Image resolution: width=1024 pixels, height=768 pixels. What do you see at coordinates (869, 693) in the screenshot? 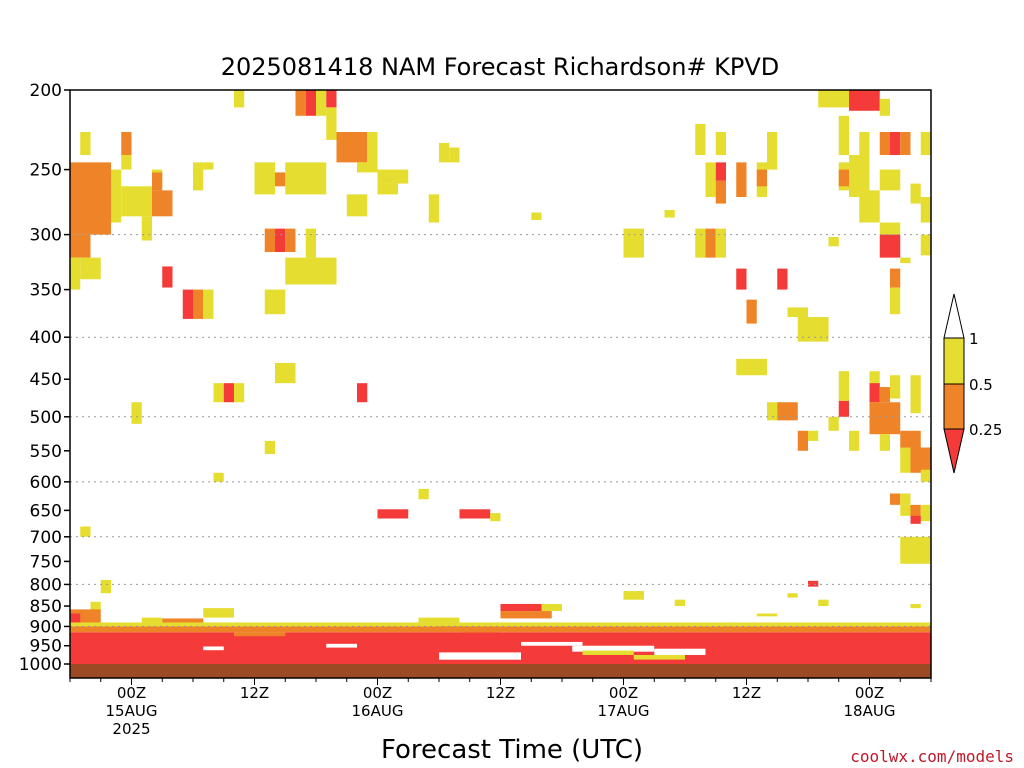
I see `x-tick-label: 00Z` at bounding box center [869, 693].